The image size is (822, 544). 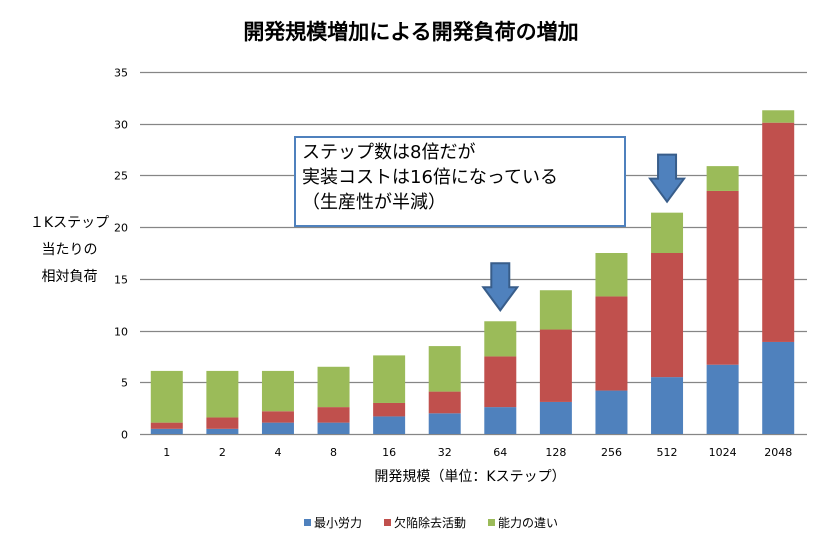 What do you see at coordinates (121, 228) in the screenshot?
I see `y-tick-label: 20` at bounding box center [121, 228].